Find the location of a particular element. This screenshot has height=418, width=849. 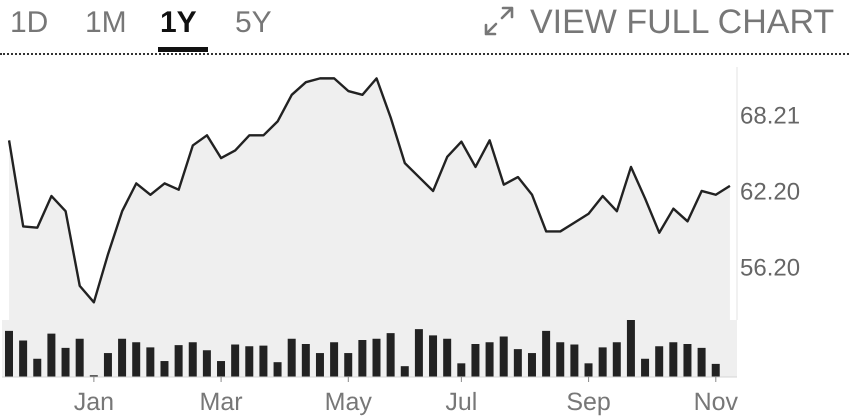

y-tick-label: 68.21 is located at coordinates (770, 116).